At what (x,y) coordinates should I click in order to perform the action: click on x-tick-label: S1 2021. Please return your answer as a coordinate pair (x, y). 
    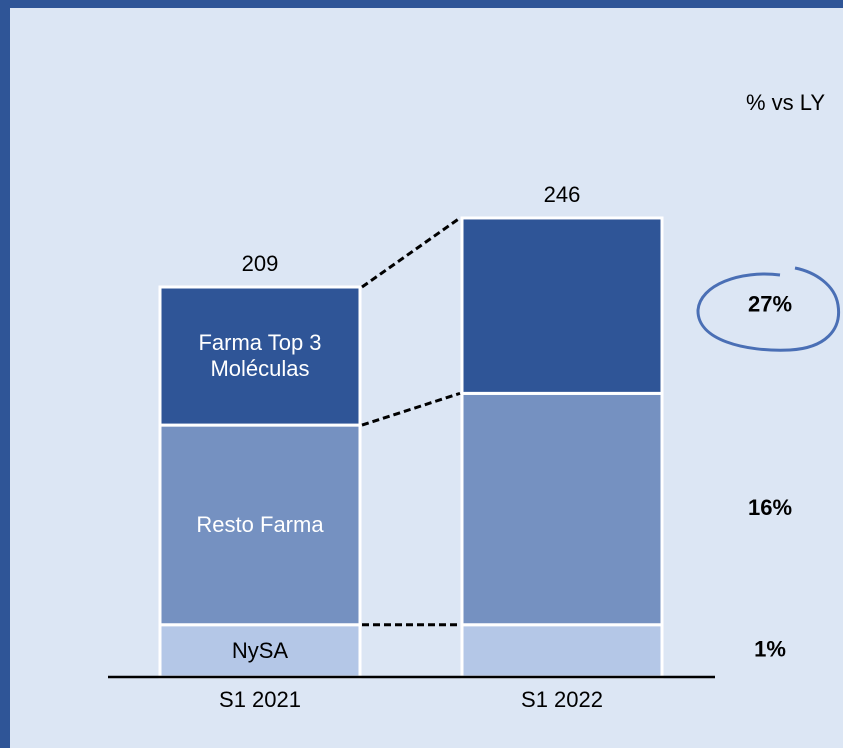
    Looking at the image, I should click on (260, 699).